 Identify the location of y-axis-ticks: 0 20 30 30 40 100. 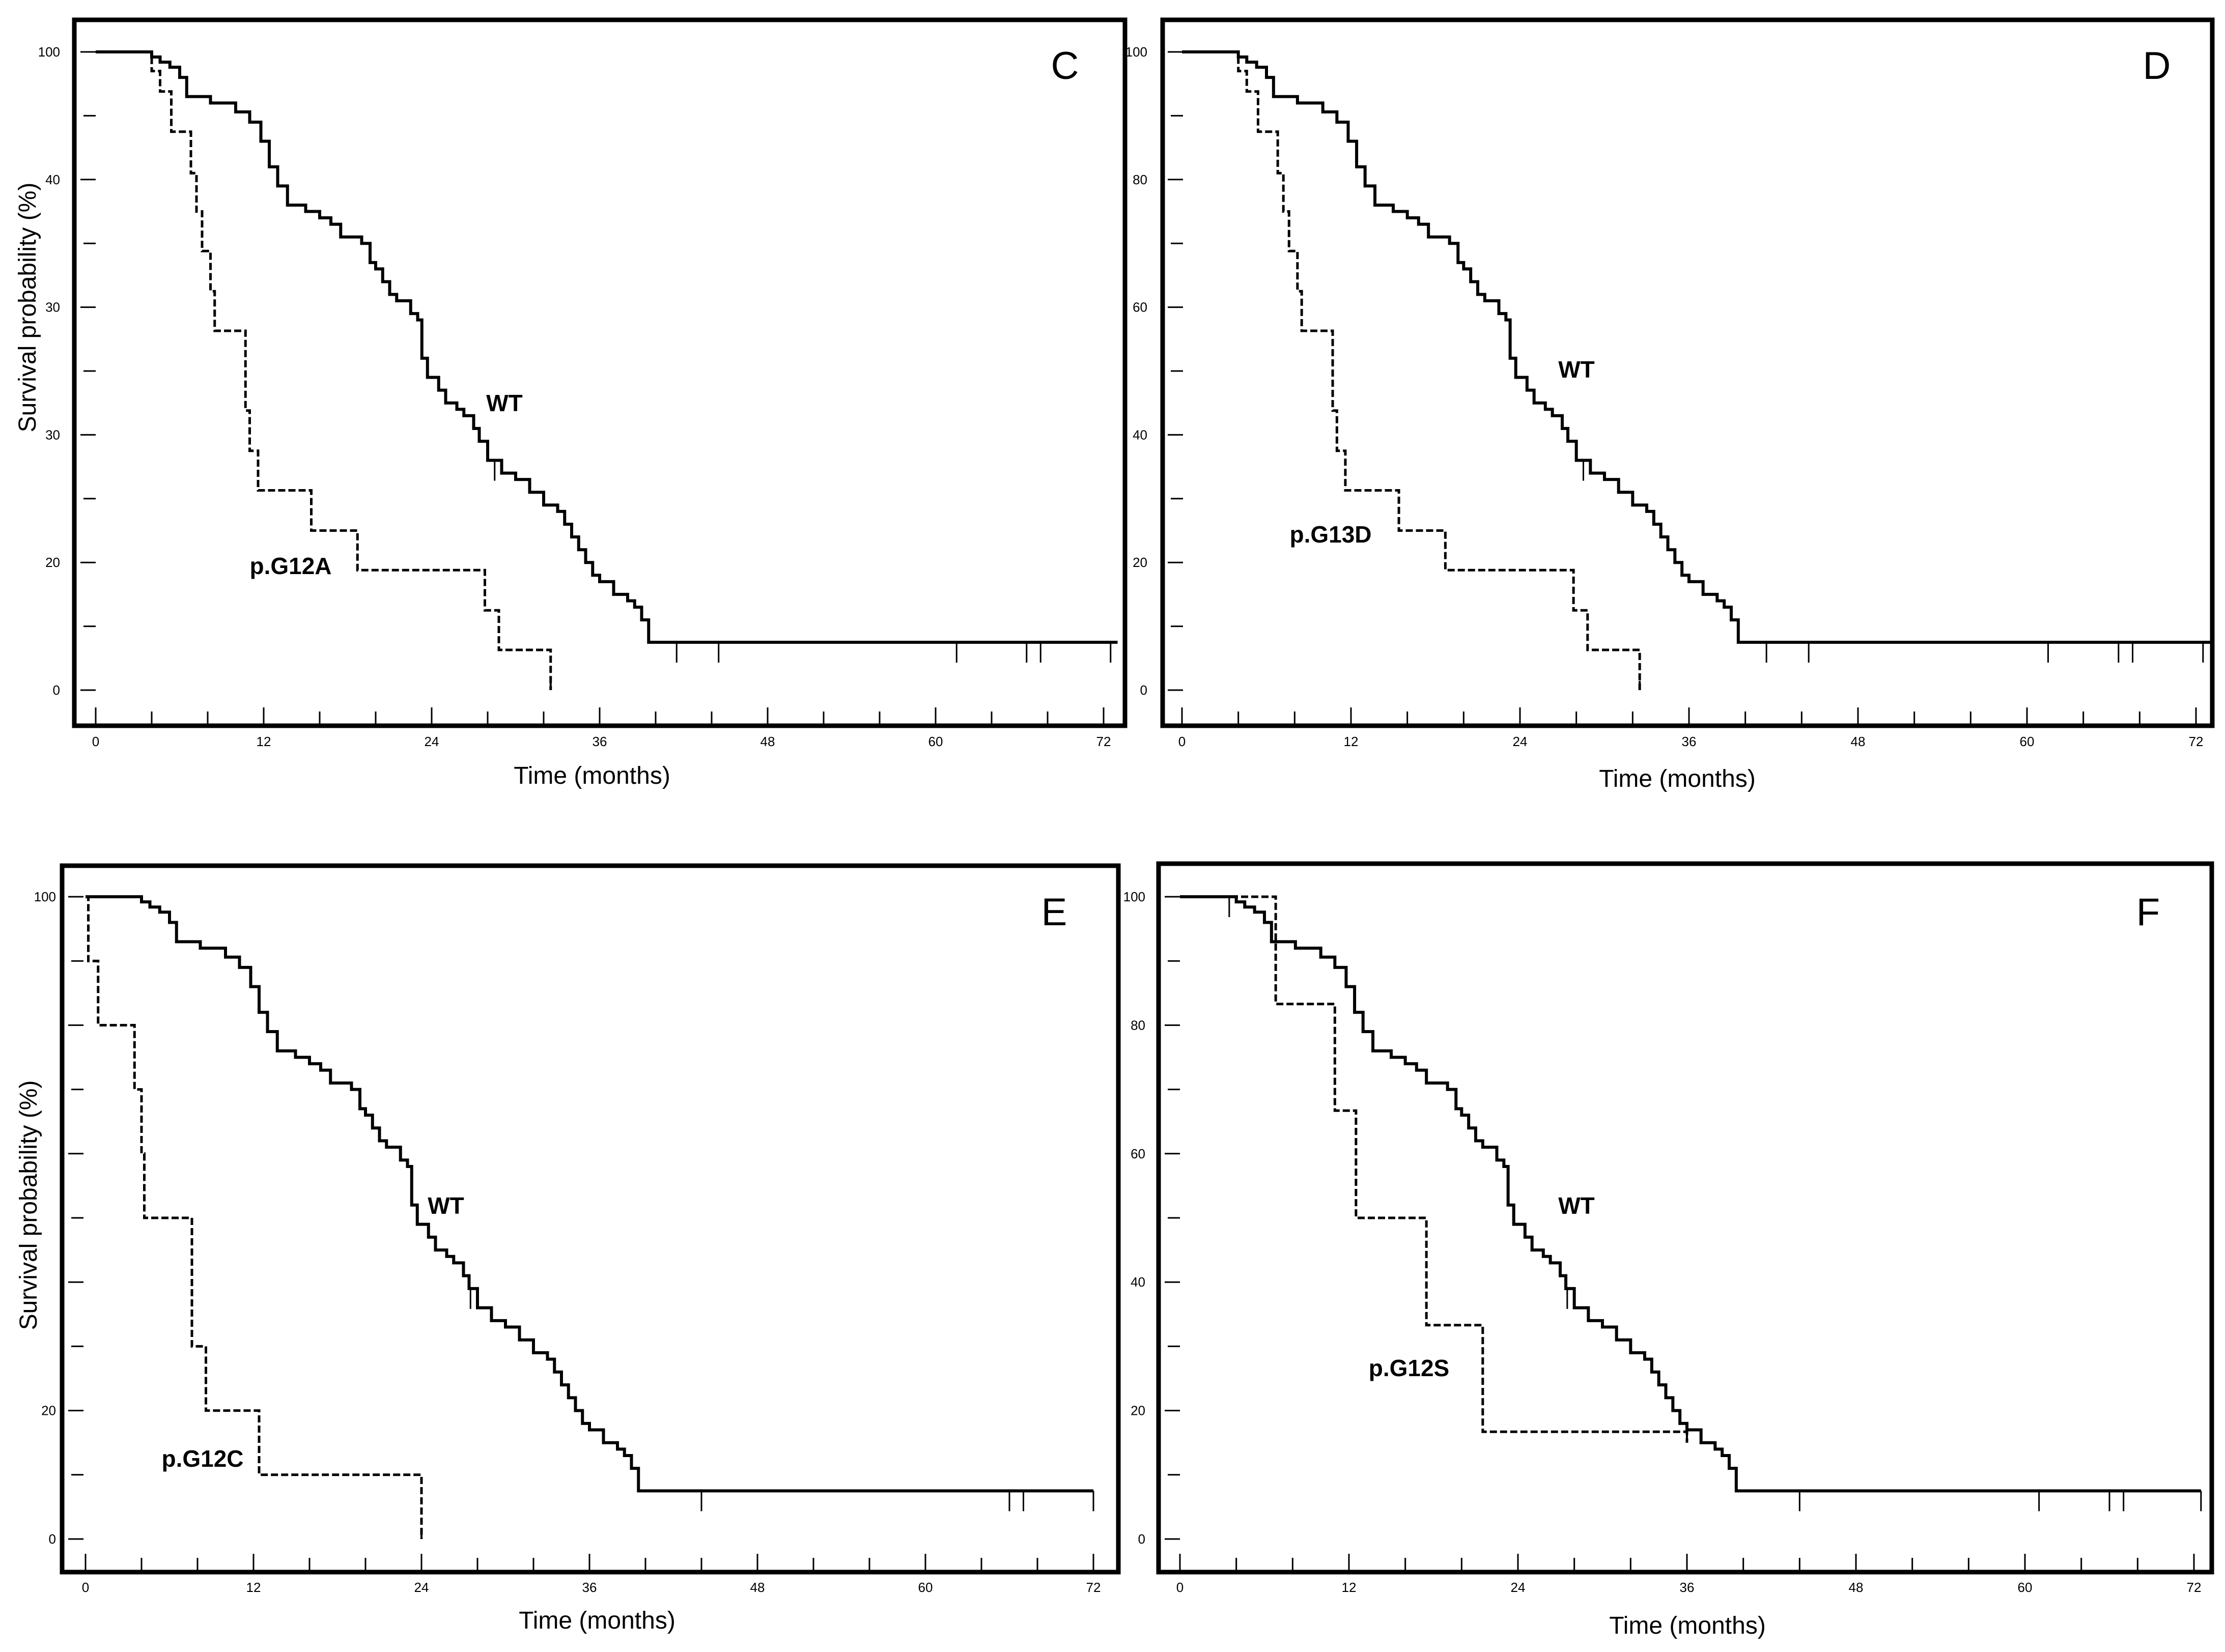
(67, 371).